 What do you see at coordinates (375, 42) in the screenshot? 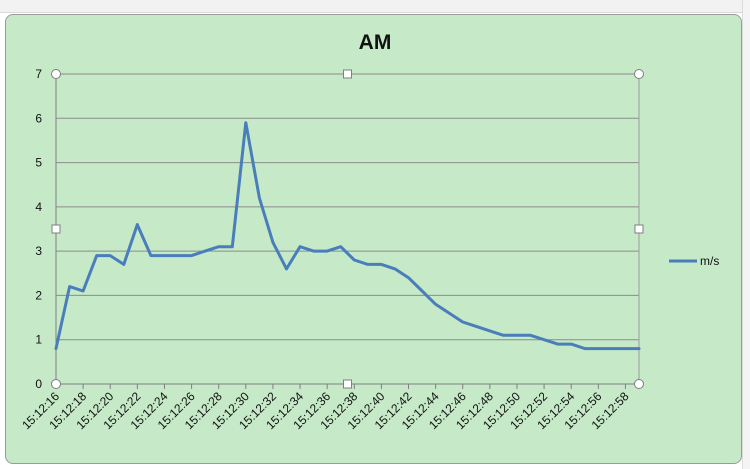
I see `chart-title: AM` at bounding box center [375, 42].